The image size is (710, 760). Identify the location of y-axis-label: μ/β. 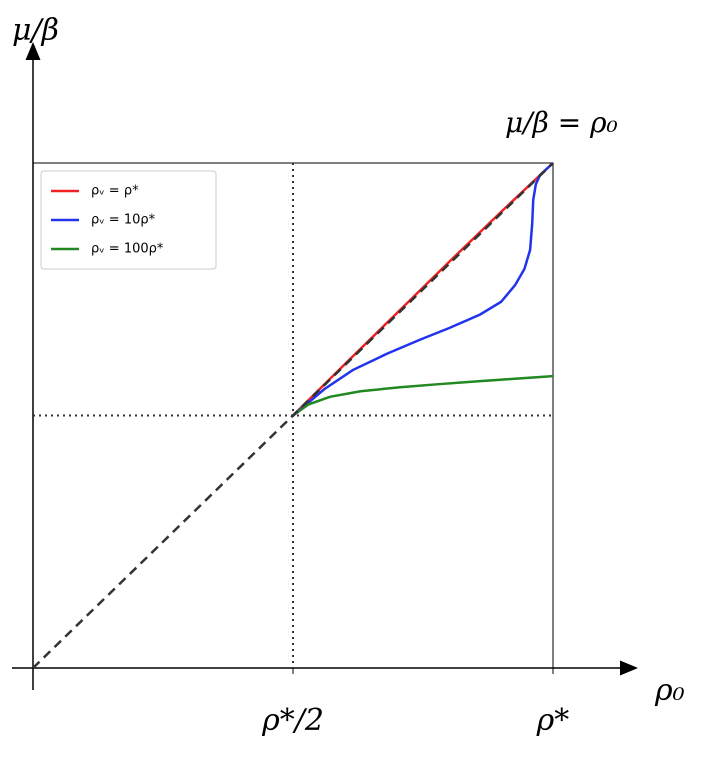
(35, 30).